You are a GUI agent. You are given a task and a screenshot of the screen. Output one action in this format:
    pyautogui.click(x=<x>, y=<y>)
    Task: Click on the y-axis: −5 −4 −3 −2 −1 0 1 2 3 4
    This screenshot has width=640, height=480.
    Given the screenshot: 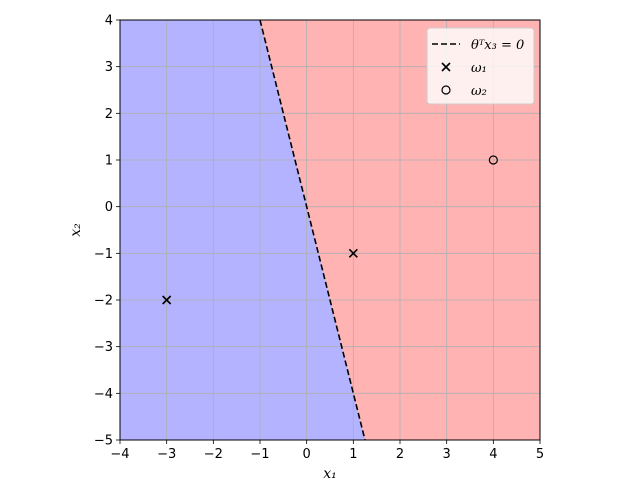 What is the action you would take?
    pyautogui.click(x=107, y=231)
    